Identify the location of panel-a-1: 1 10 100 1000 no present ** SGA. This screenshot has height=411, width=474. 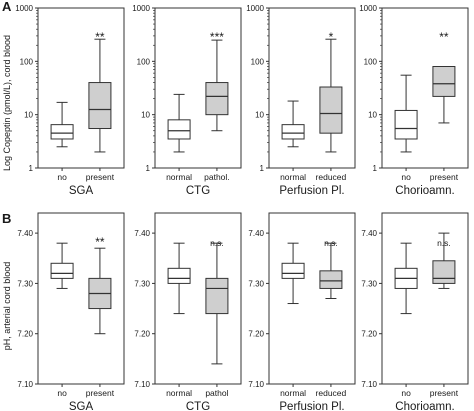
(70, 100).